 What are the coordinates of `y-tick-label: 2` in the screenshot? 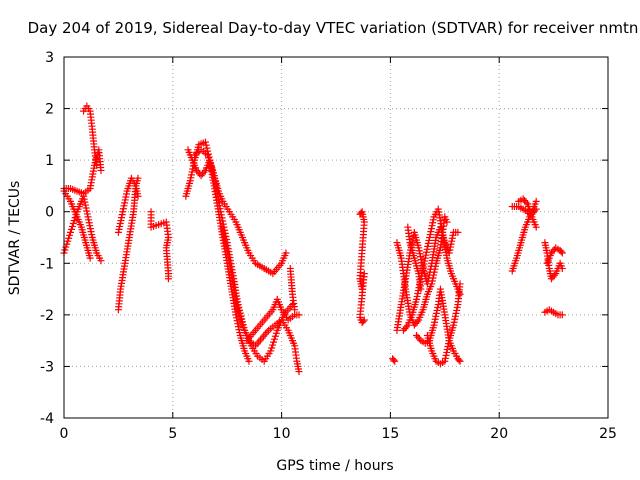 It's located at (49, 110).